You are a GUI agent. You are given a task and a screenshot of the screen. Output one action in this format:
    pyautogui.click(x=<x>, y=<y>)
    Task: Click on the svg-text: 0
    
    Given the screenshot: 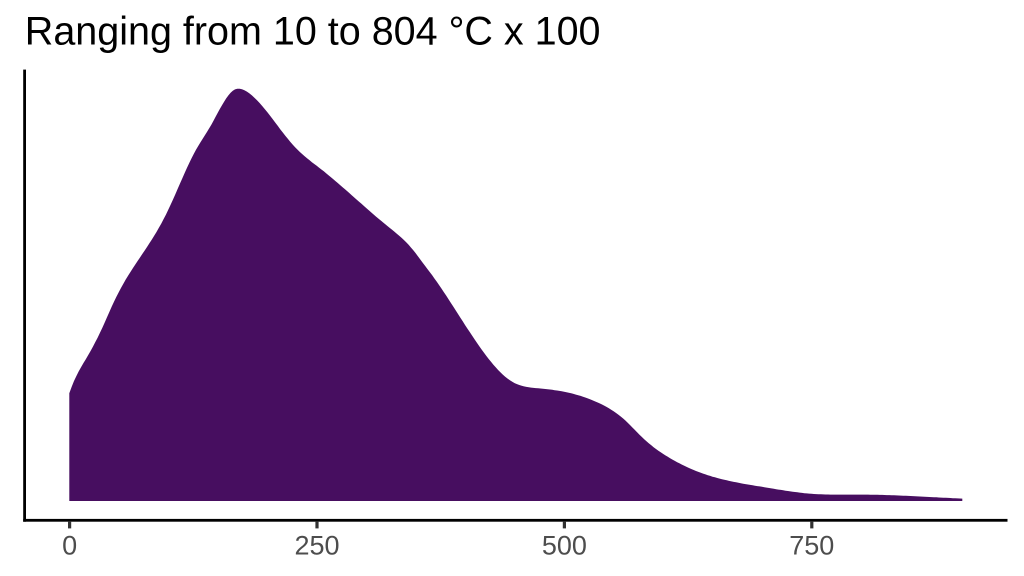 What is the action you would take?
    pyautogui.click(x=69, y=545)
    